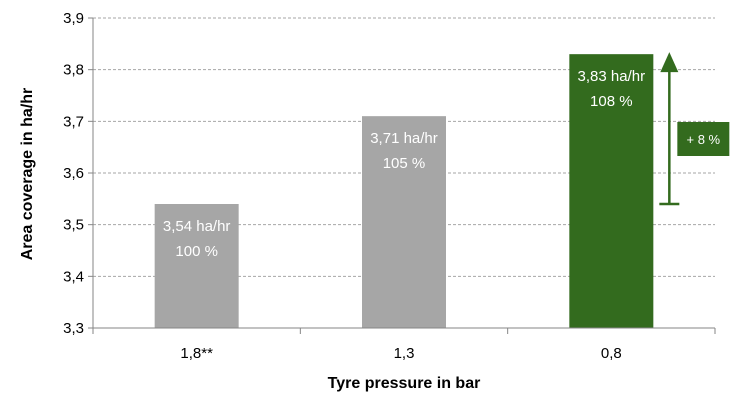  Describe the element at coordinates (73, 173) in the screenshot. I see `y-tick-label: 3,6` at that location.